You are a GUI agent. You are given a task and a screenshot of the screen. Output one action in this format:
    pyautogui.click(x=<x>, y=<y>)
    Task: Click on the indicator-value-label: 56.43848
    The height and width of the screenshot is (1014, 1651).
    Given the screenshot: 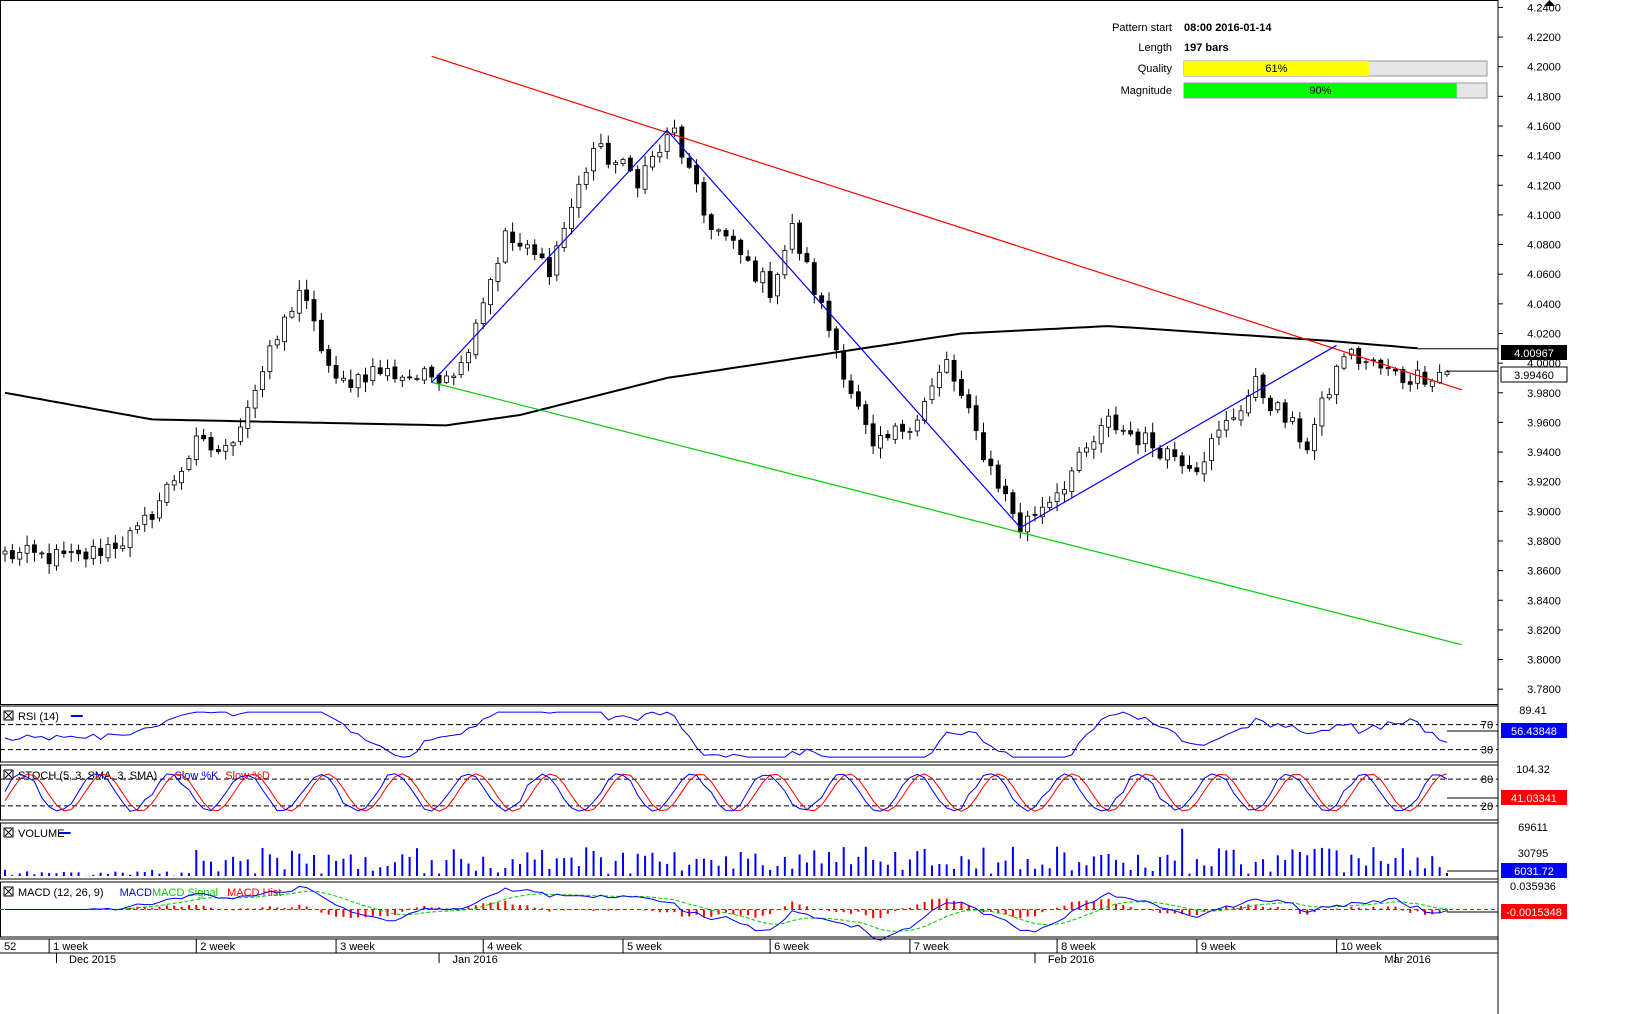 What is the action you would take?
    pyautogui.click(x=1534, y=732)
    